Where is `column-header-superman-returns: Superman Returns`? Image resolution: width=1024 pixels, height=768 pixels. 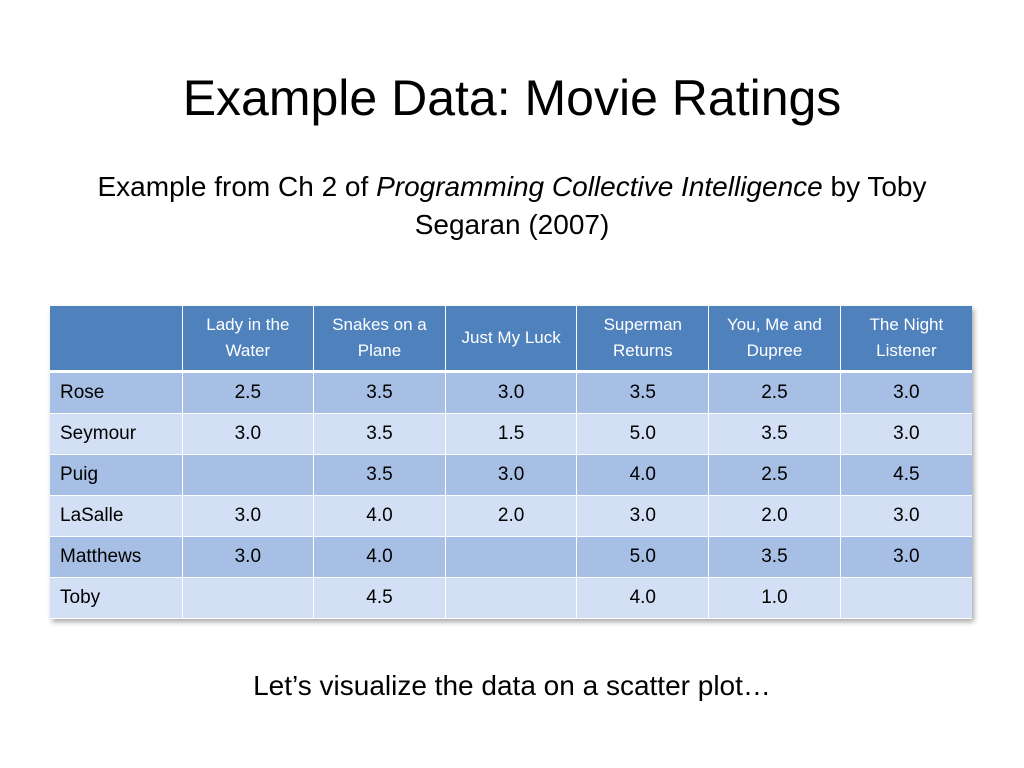 column-header-superman-returns: Superman Returns is located at coordinates (643, 339).